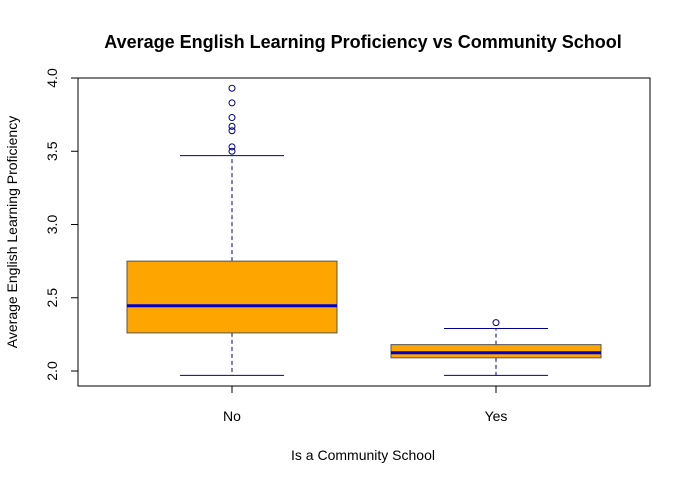 The width and height of the screenshot is (690, 484). What do you see at coordinates (52, 151) in the screenshot?
I see `y-tick-label-3: 3.5` at bounding box center [52, 151].